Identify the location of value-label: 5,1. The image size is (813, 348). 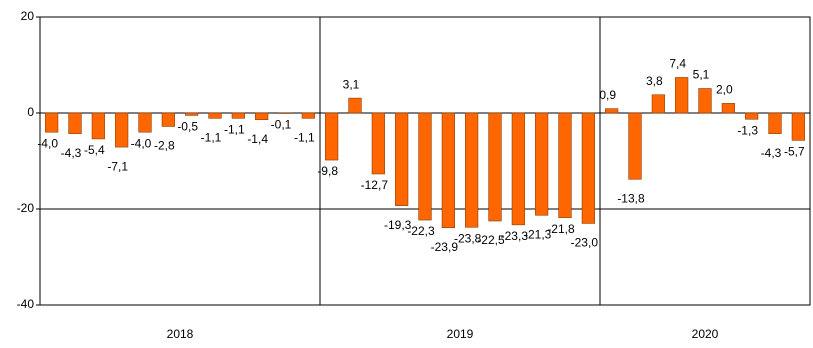
(701, 75).